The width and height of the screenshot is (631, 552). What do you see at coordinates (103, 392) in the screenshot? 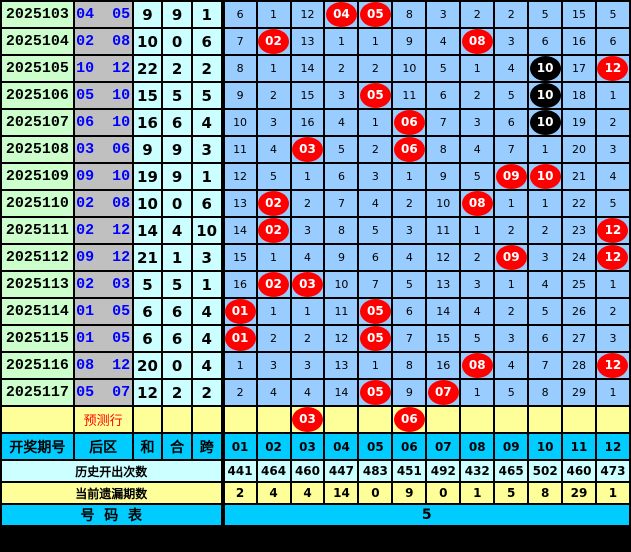
I see `back-zone-cell: 05 07` at bounding box center [103, 392].